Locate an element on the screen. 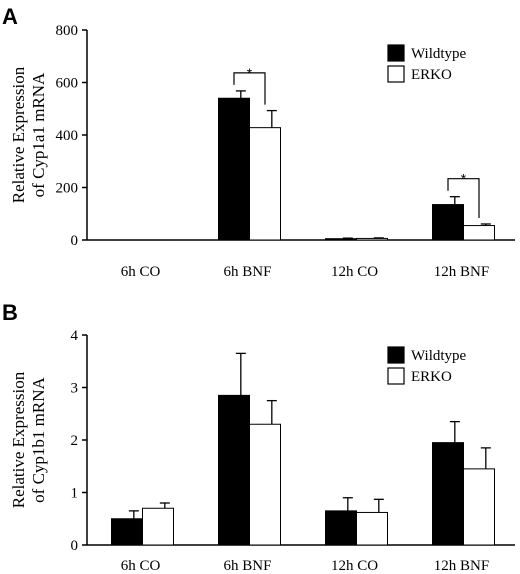 This screenshot has width=520, height=574. y-tick-label: 200 is located at coordinates (67, 189).